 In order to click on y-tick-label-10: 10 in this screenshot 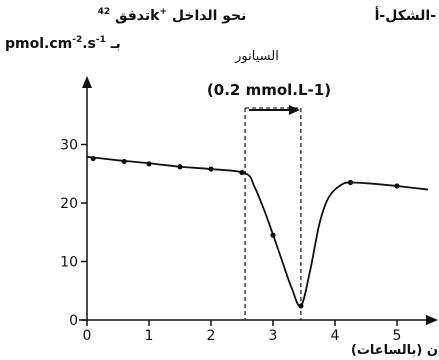, I will do `click(69, 263)`.